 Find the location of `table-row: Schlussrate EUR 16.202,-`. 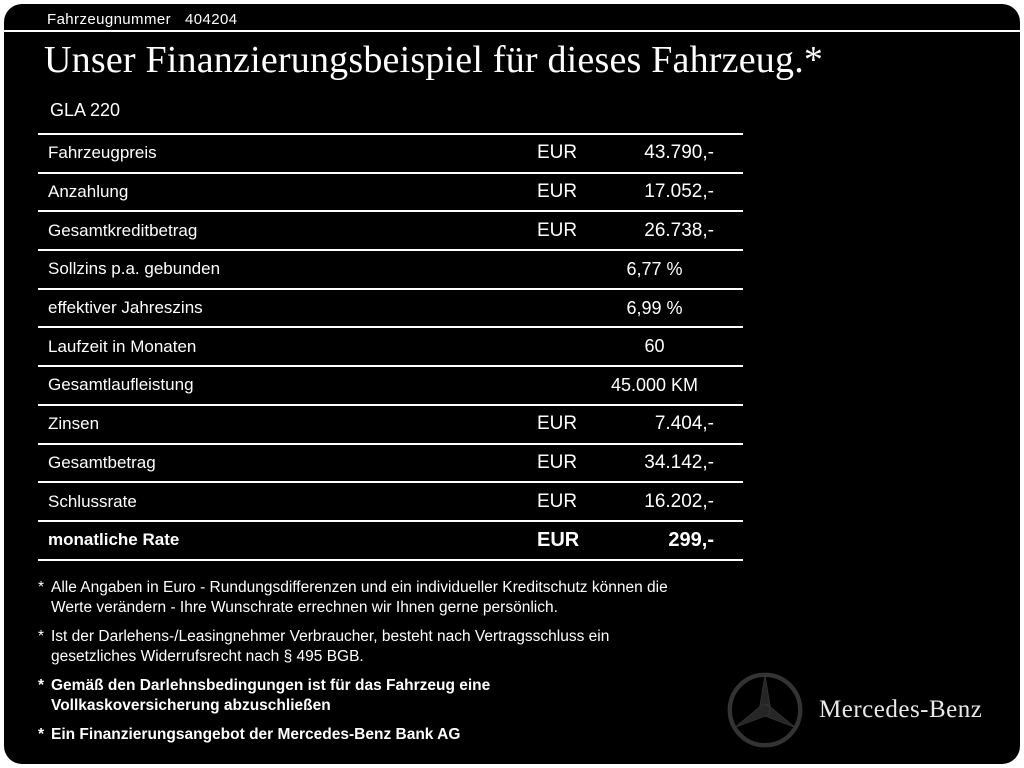

table-row: Schlussrate EUR 16.202,- is located at coordinates (390, 502).